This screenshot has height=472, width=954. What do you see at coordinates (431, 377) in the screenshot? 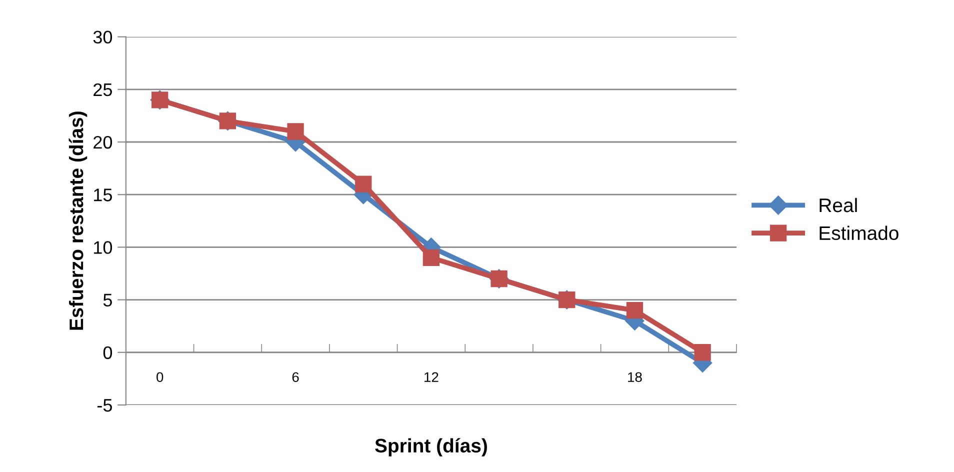
I see `x-tick-label: 12` at bounding box center [431, 377].